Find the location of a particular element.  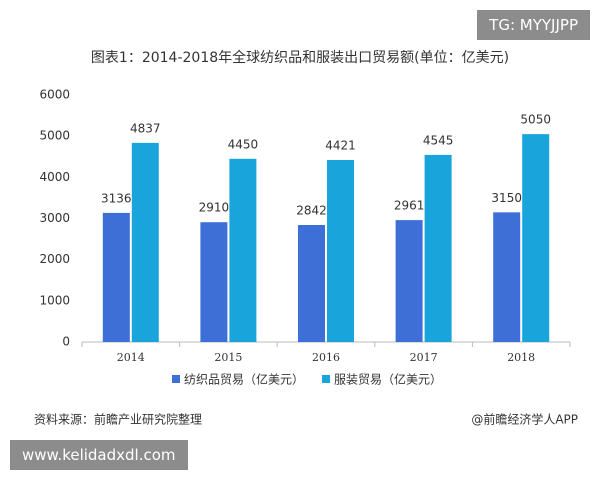

x-tick-label: 2018 is located at coordinates (521, 357).